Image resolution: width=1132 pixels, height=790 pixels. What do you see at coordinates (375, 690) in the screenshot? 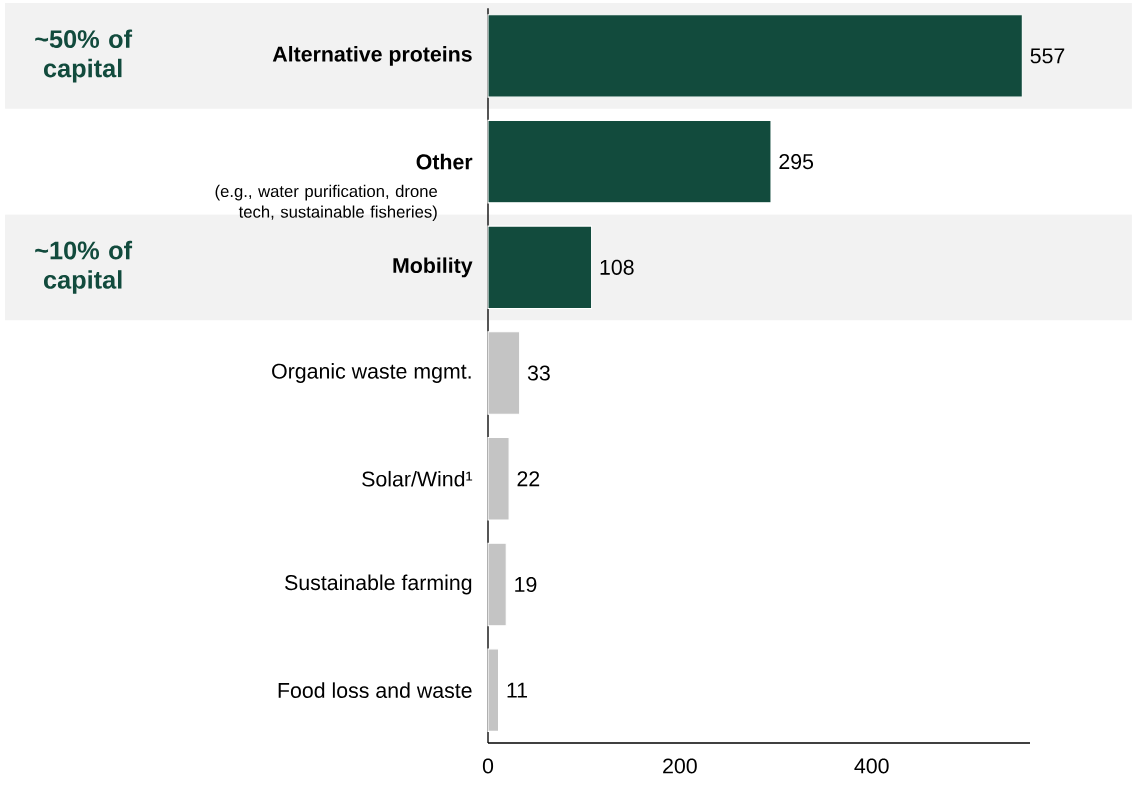
I see `y-tick-label: Food loss and waste` at bounding box center [375, 690].